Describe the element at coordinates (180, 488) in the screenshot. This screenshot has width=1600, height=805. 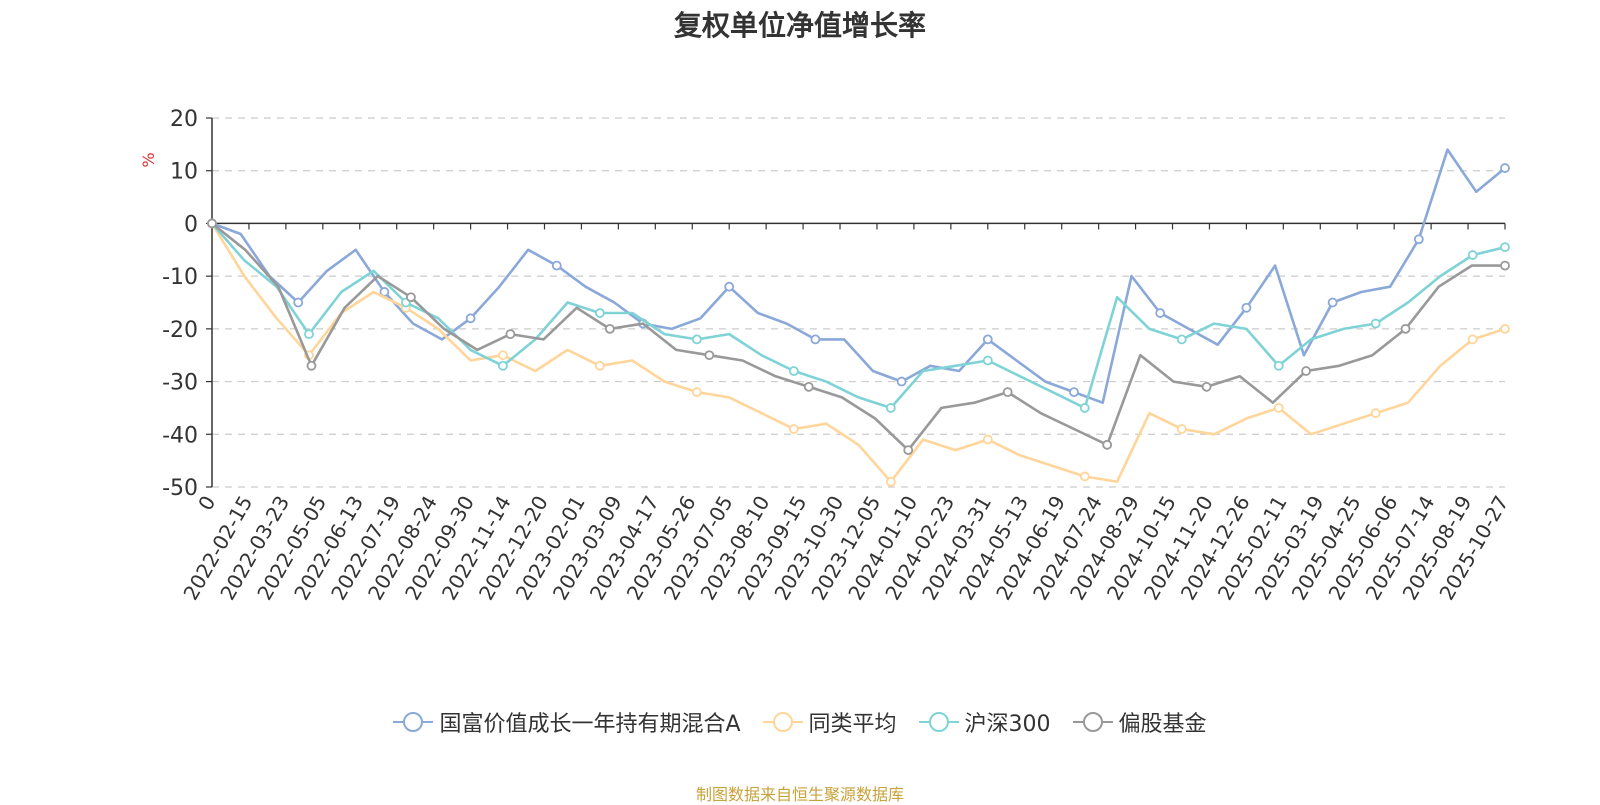
I see `y-tick-label: -50` at that location.